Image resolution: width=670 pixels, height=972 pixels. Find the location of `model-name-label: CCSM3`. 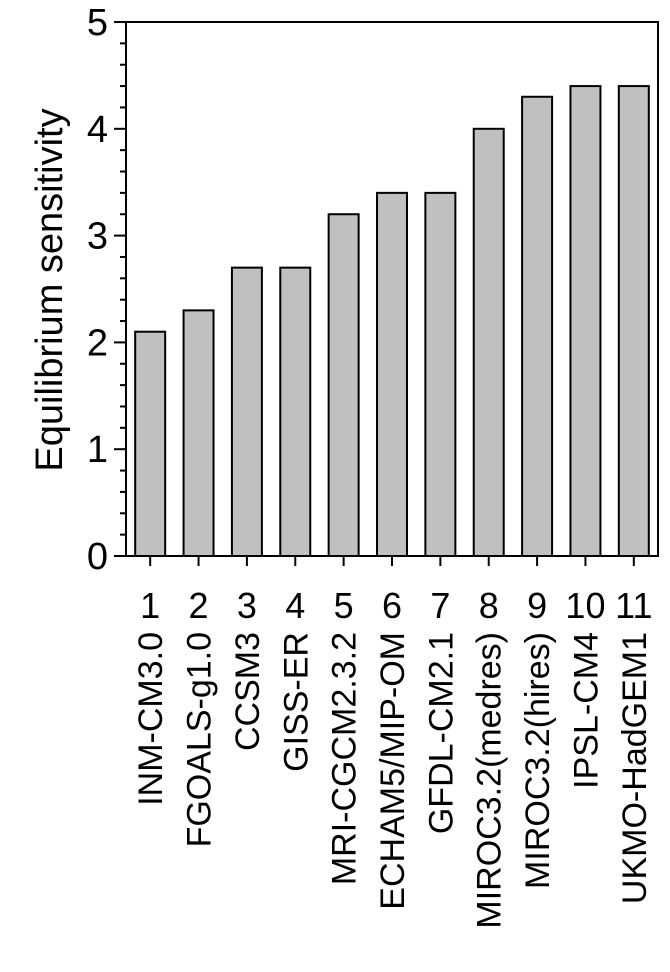

model-name-label: CCSM3 is located at coordinates (248, 691).